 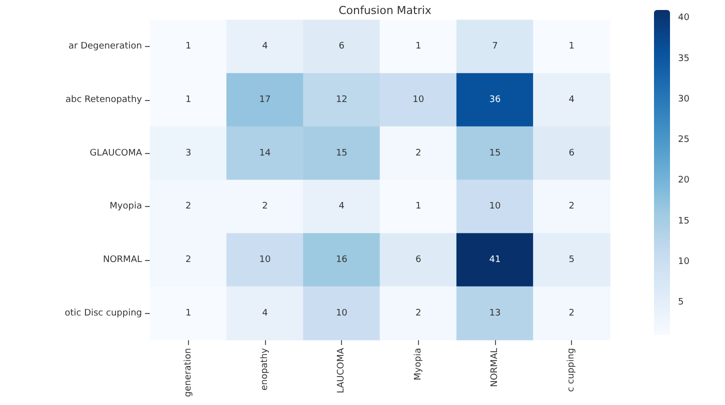 I want to click on color-bar-label: 35, so click(x=684, y=59).